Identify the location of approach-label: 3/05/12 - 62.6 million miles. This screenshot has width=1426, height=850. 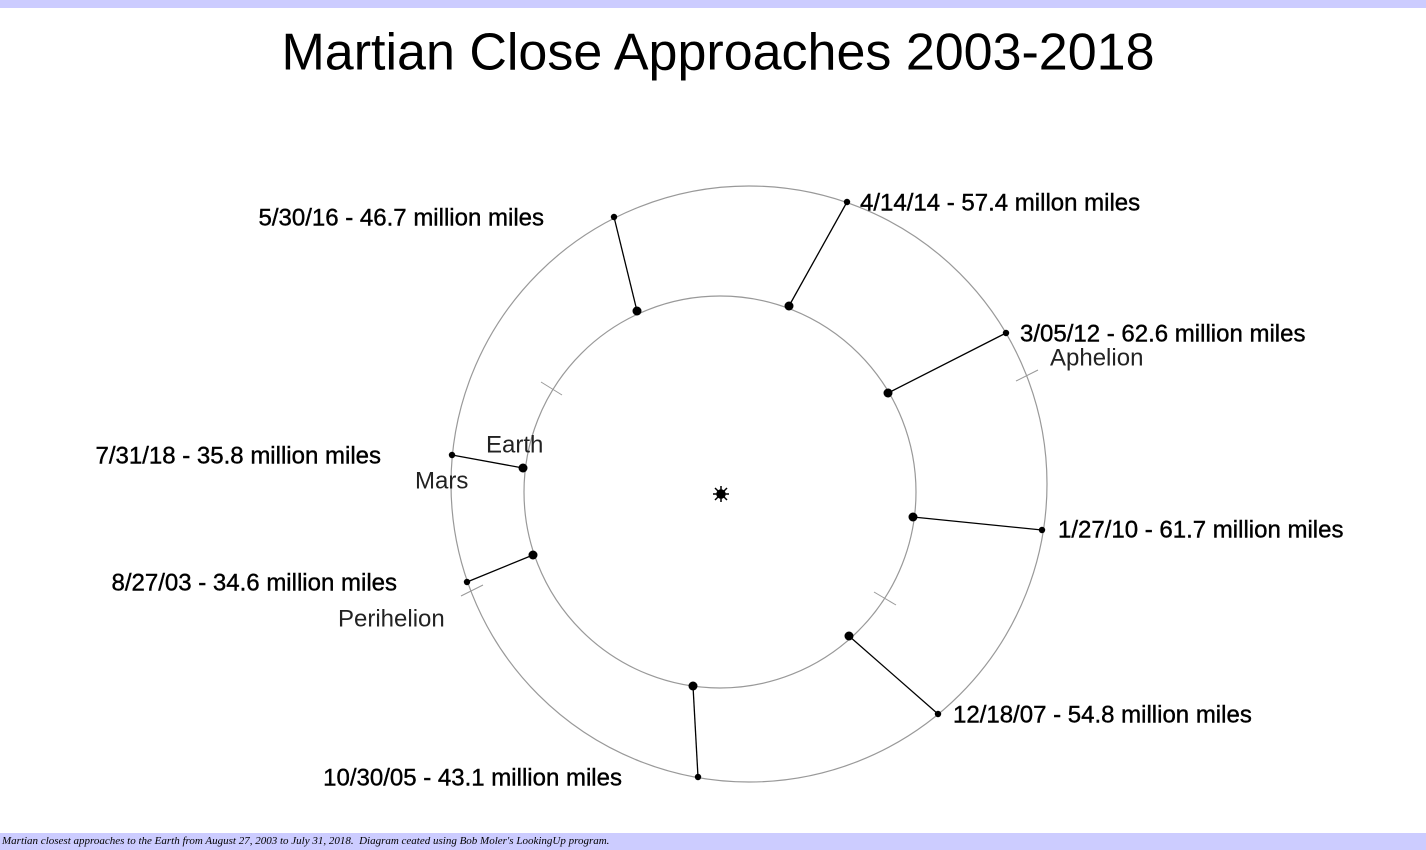
(1162, 333).